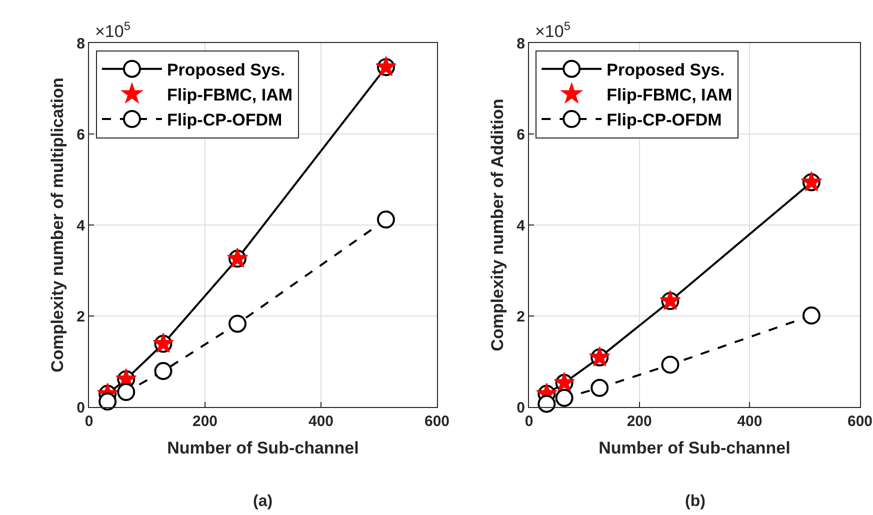 This screenshot has height=515, width=873. What do you see at coordinates (263, 501) in the screenshot?
I see `text: (a)` at bounding box center [263, 501].